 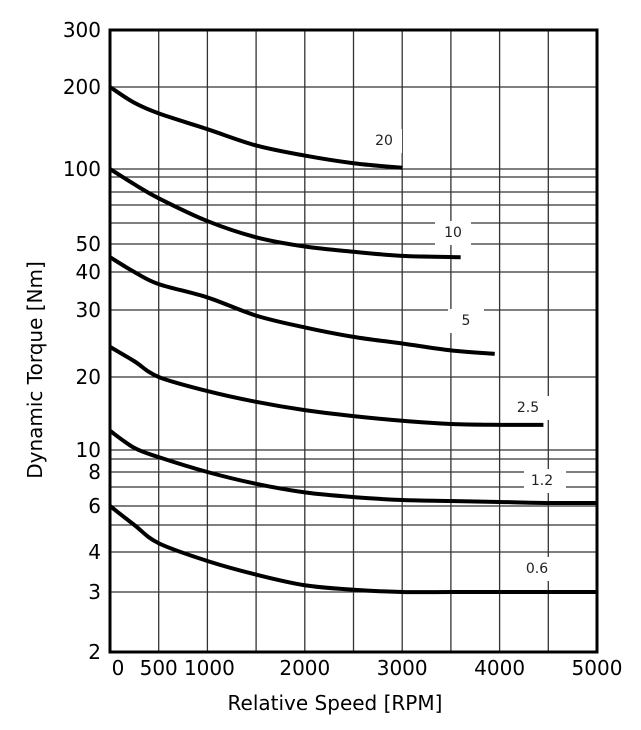 What do you see at coordinates (94, 506) in the screenshot?
I see `y-tick-label: 6` at bounding box center [94, 506].